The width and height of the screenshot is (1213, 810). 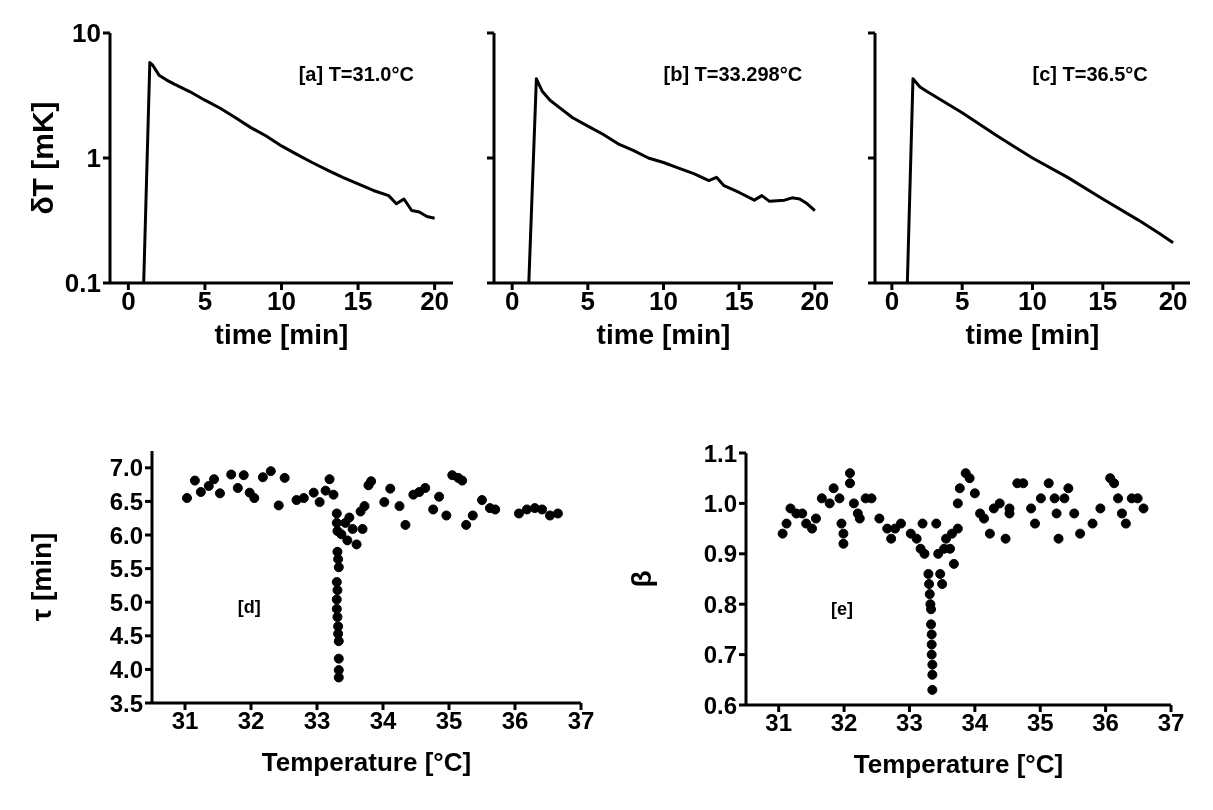 I want to click on y-tick-label: 1.0, so click(x=720, y=503).